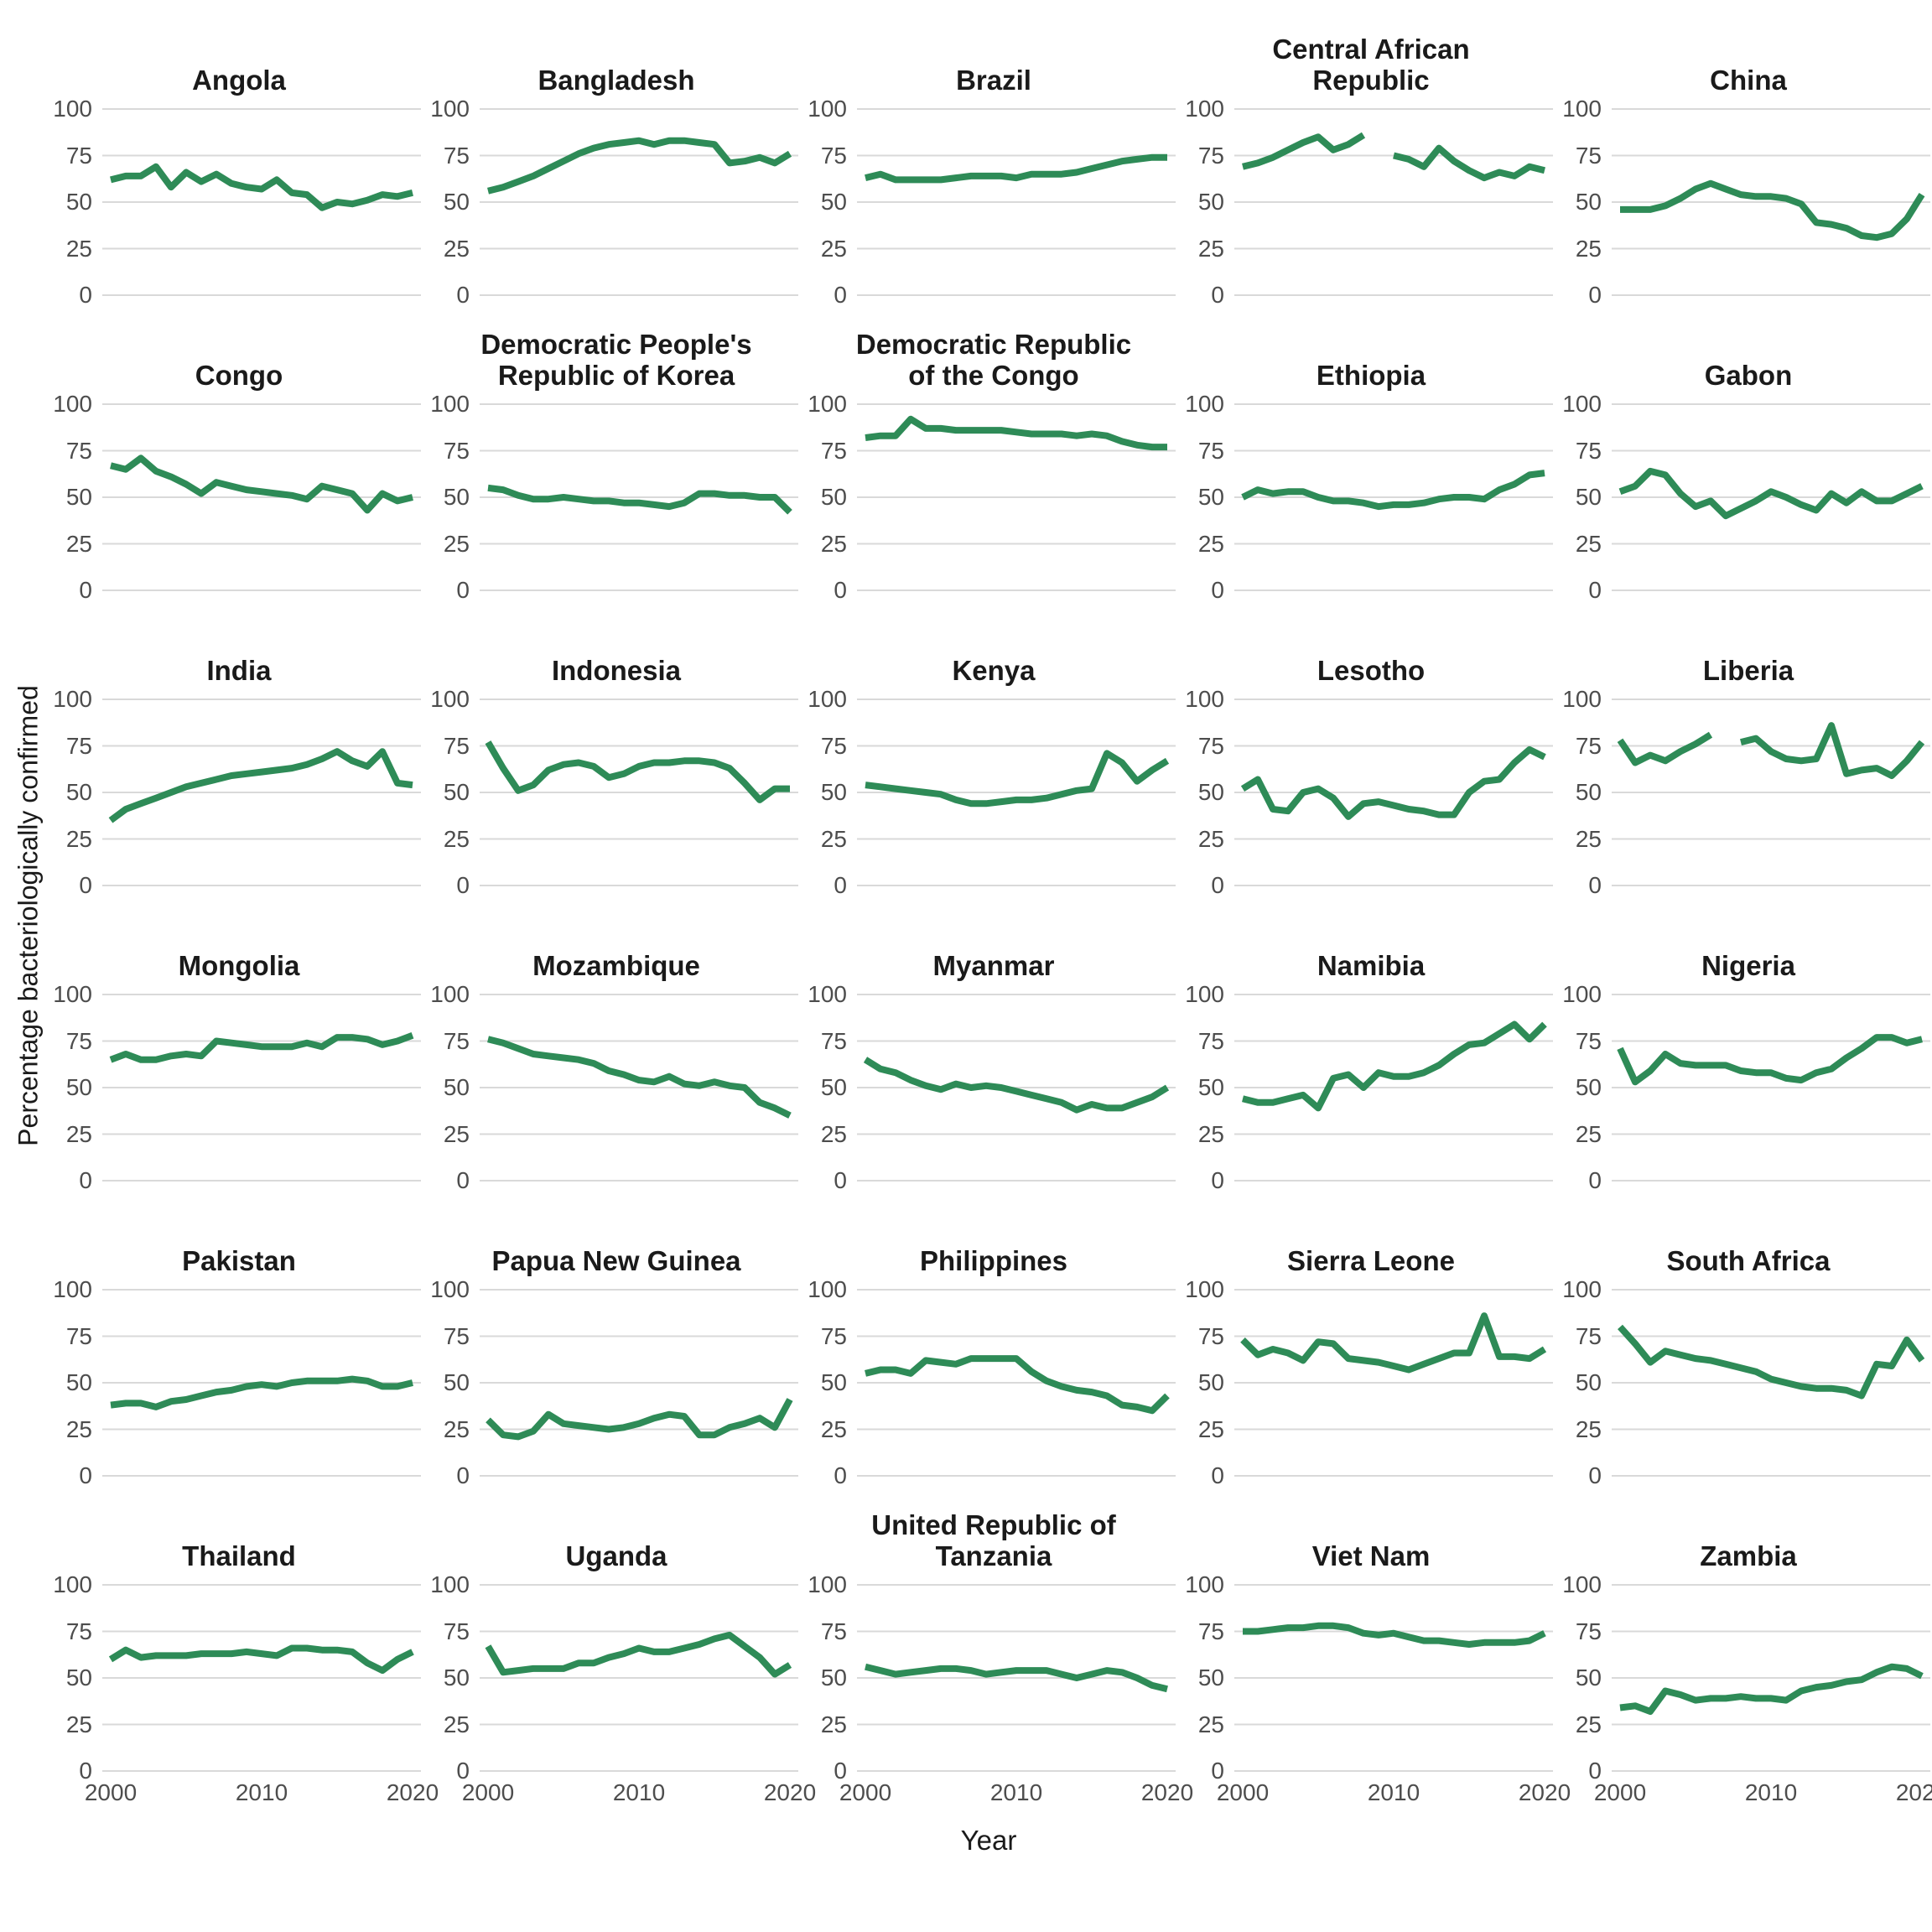 Image resolution: width=1932 pixels, height=1932 pixels. Describe the element at coordinates (1016, 1088) in the screenshot. I see `line-plot-myanmar` at that location.